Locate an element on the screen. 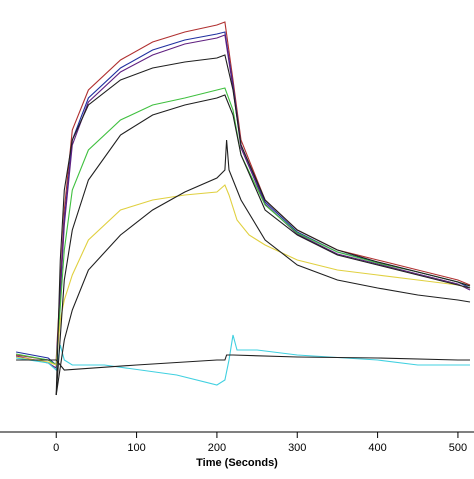 Image resolution: width=474 pixels, height=479 pixels. x-tick-label: 500 is located at coordinates (458, 448).